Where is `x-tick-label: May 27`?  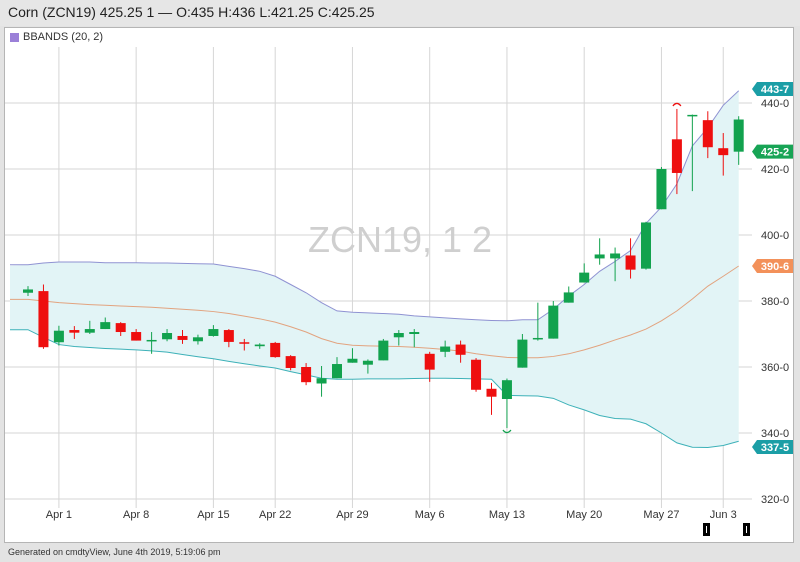 x-tick-label: May 27 is located at coordinates (661, 515).